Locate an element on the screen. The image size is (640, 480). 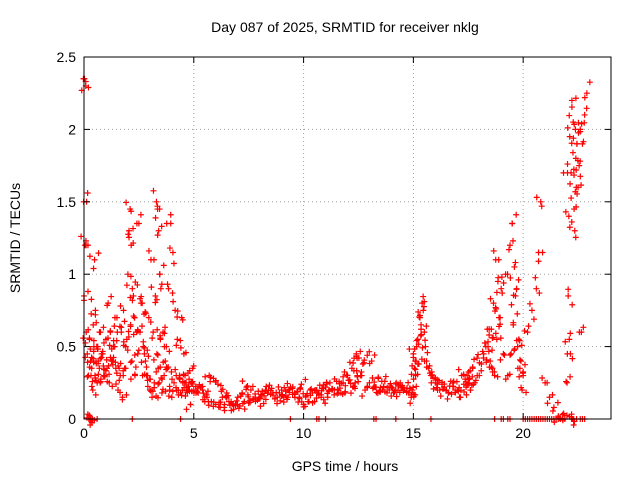
y-tick-label: 1.5 is located at coordinates (67, 202).